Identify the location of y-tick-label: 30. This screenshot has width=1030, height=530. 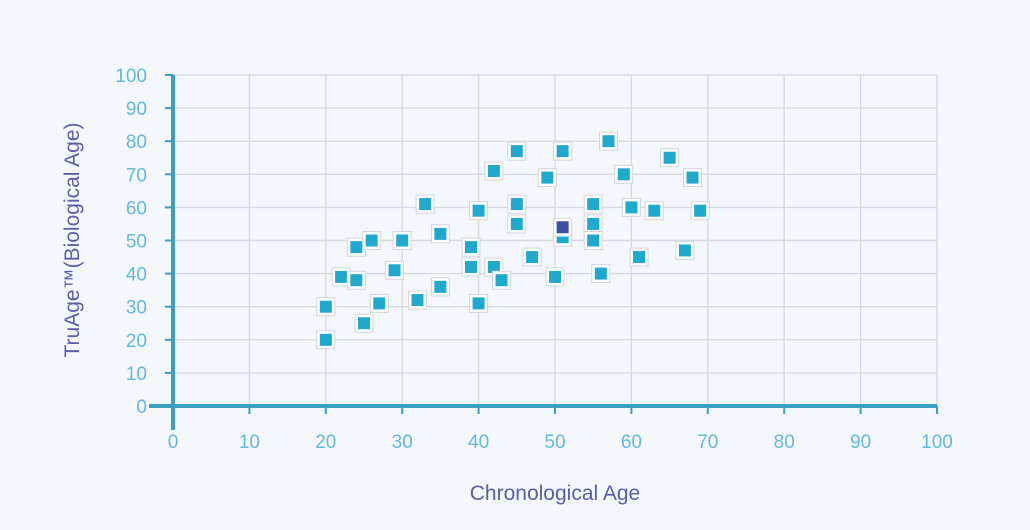
(136, 308).